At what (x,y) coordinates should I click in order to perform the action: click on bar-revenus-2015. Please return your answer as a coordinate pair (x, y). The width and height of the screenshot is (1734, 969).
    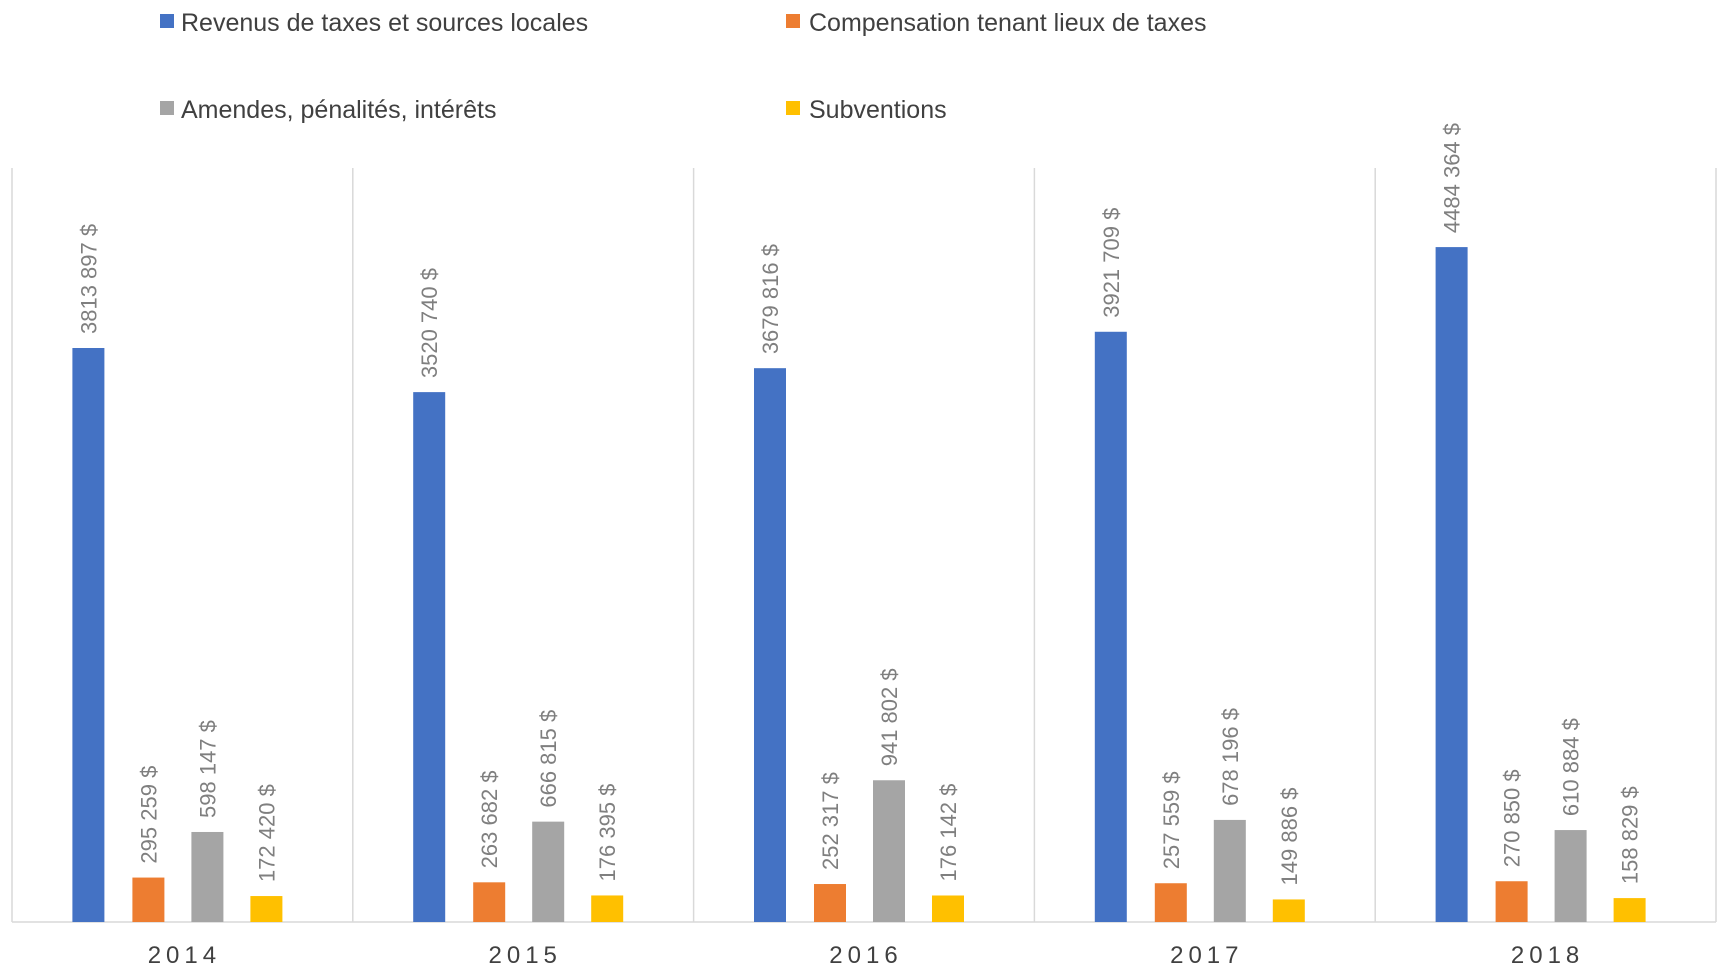
    Looking at the image, I should click on (429, 657).